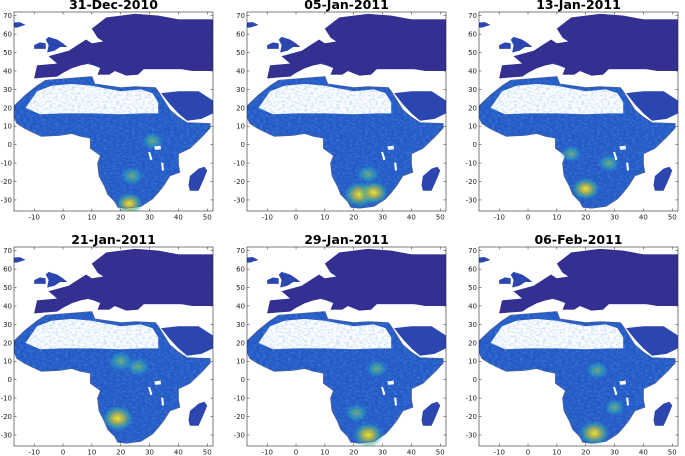 This screenshot has height=456, width=685. I want to click on panel-title: 21-Jan-2011, so click(113, 239).